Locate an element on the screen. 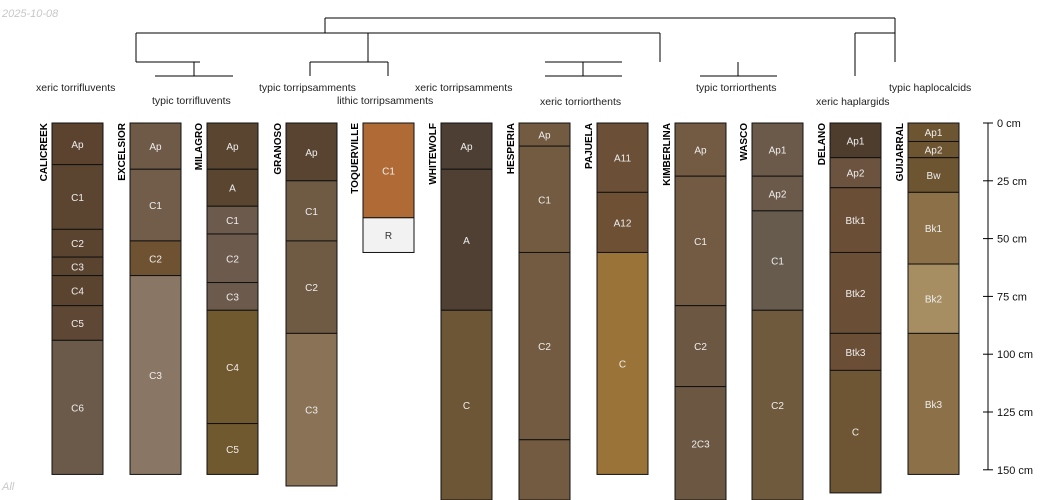  profile-toquerville: TOQUERVILLE C1 R is located at coordinates (382, 187).